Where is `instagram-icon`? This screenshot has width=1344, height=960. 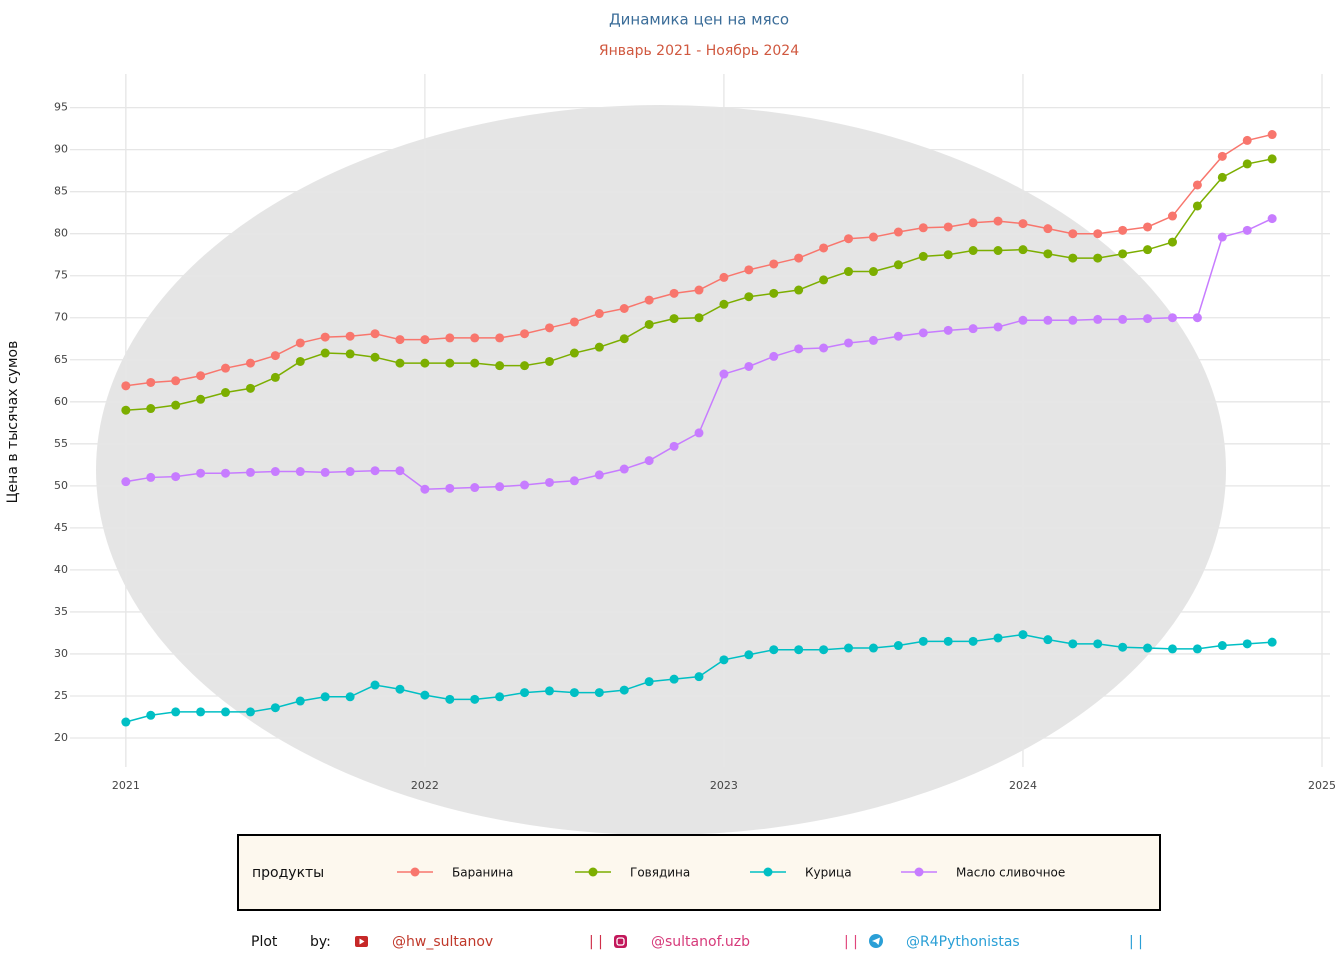 instagram-icon is located at coordinates (620, 941).